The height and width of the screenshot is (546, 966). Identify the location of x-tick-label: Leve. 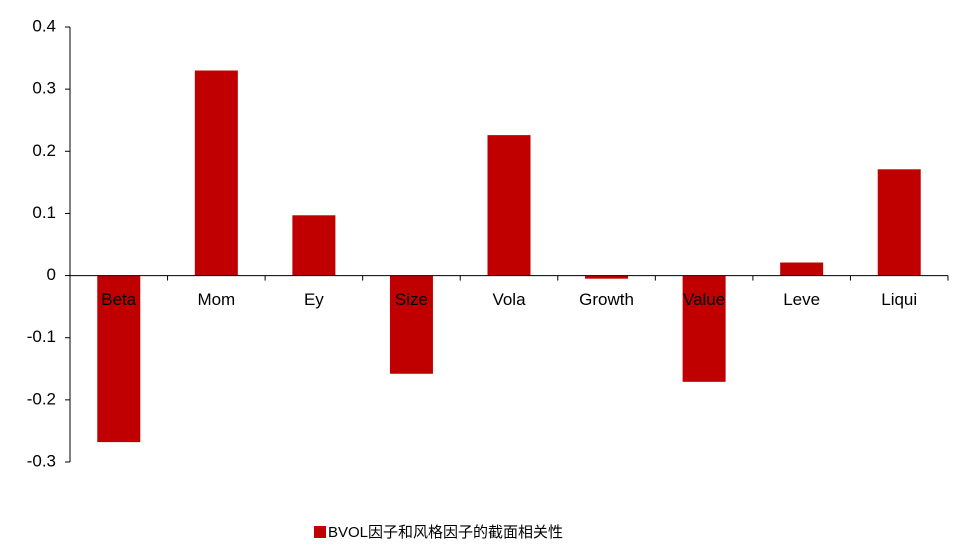
(801, 299).